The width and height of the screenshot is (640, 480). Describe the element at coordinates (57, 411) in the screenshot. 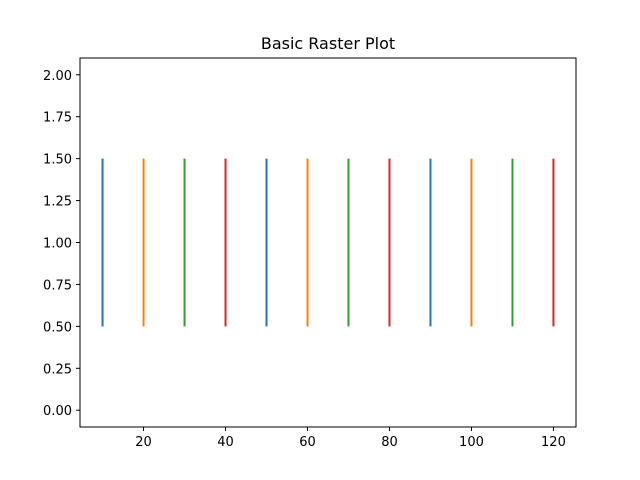

I see `y-tick-label: 0.00` at that location.